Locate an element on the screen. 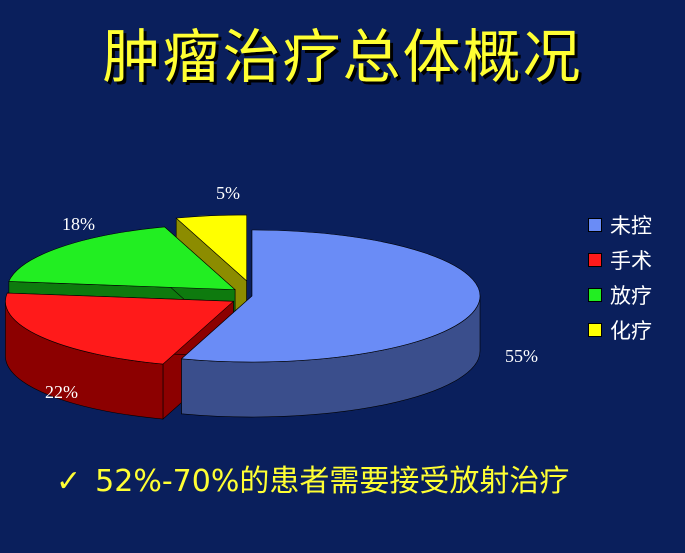  pie-value-label: 18% is located at coordinates (78, 224).